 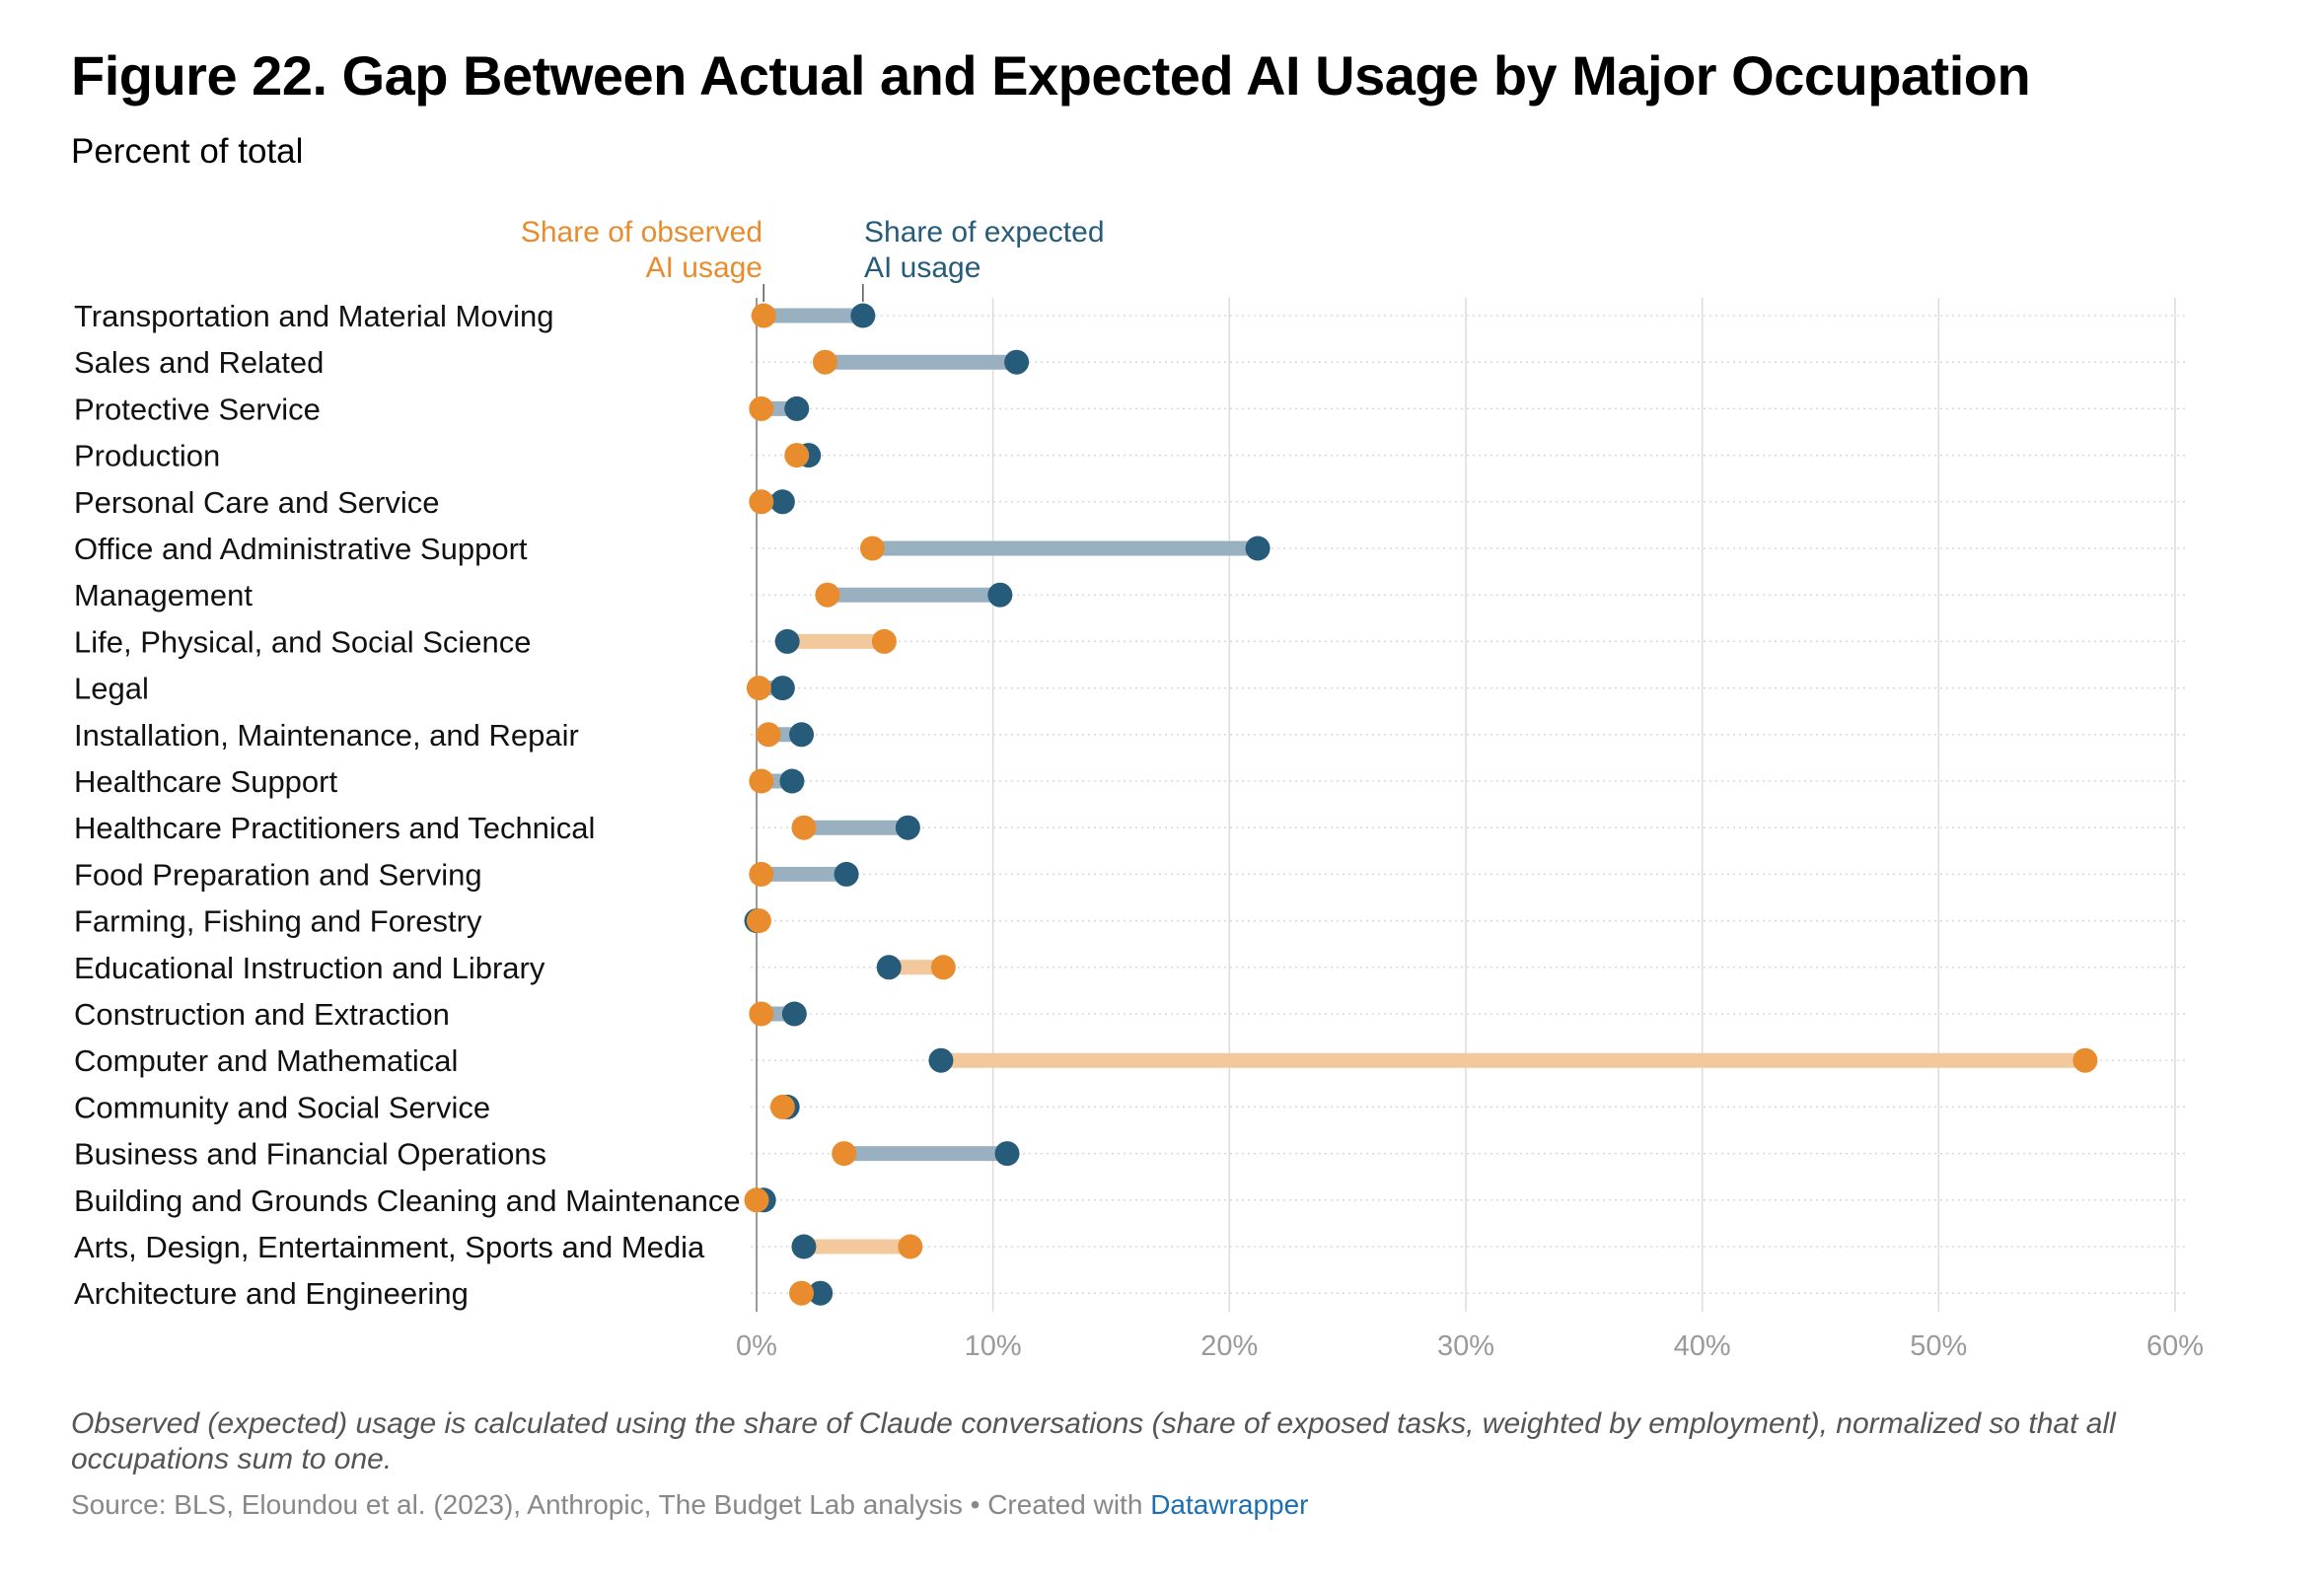 I want to click on x-tick-label: 0%, so click(x=756, y=1346).